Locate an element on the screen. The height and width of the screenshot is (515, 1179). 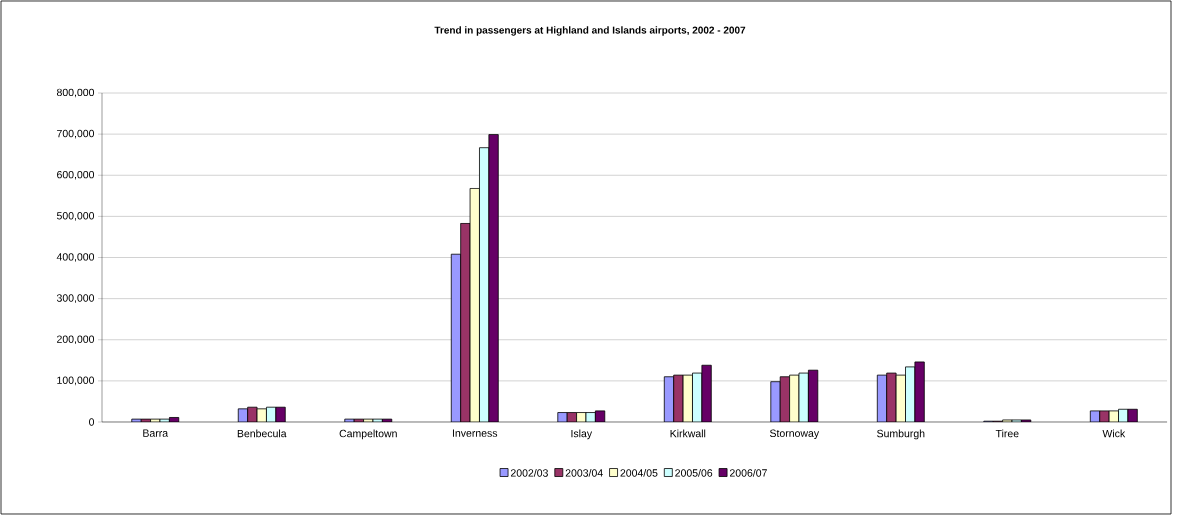
legend-label: 2006/07 is located at coordinates (748, 472).